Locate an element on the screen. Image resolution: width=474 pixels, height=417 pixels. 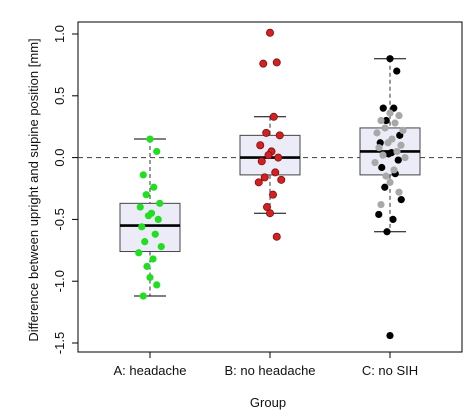
x-tick-label: C: no SIH is located at coordinates (390, 370).